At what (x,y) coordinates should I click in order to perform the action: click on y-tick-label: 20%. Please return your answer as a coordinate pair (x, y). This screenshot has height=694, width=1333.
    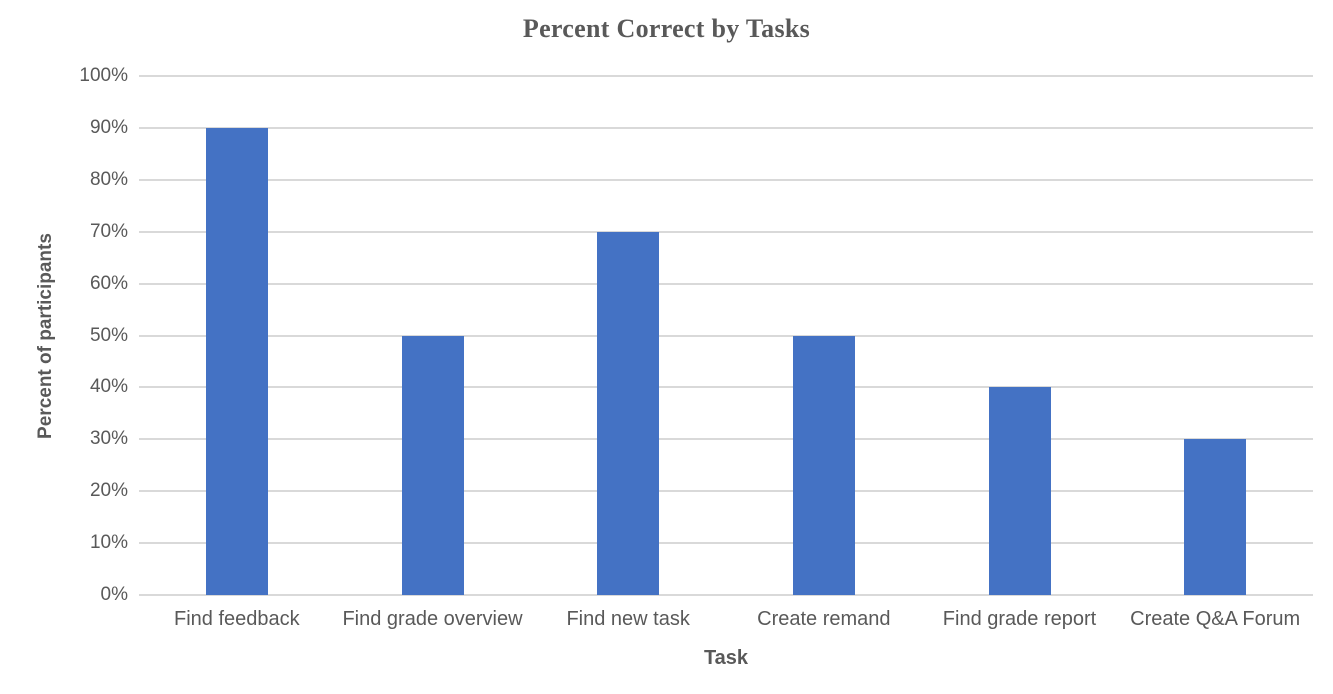
    Looking at the image, I should click on (108, 491).